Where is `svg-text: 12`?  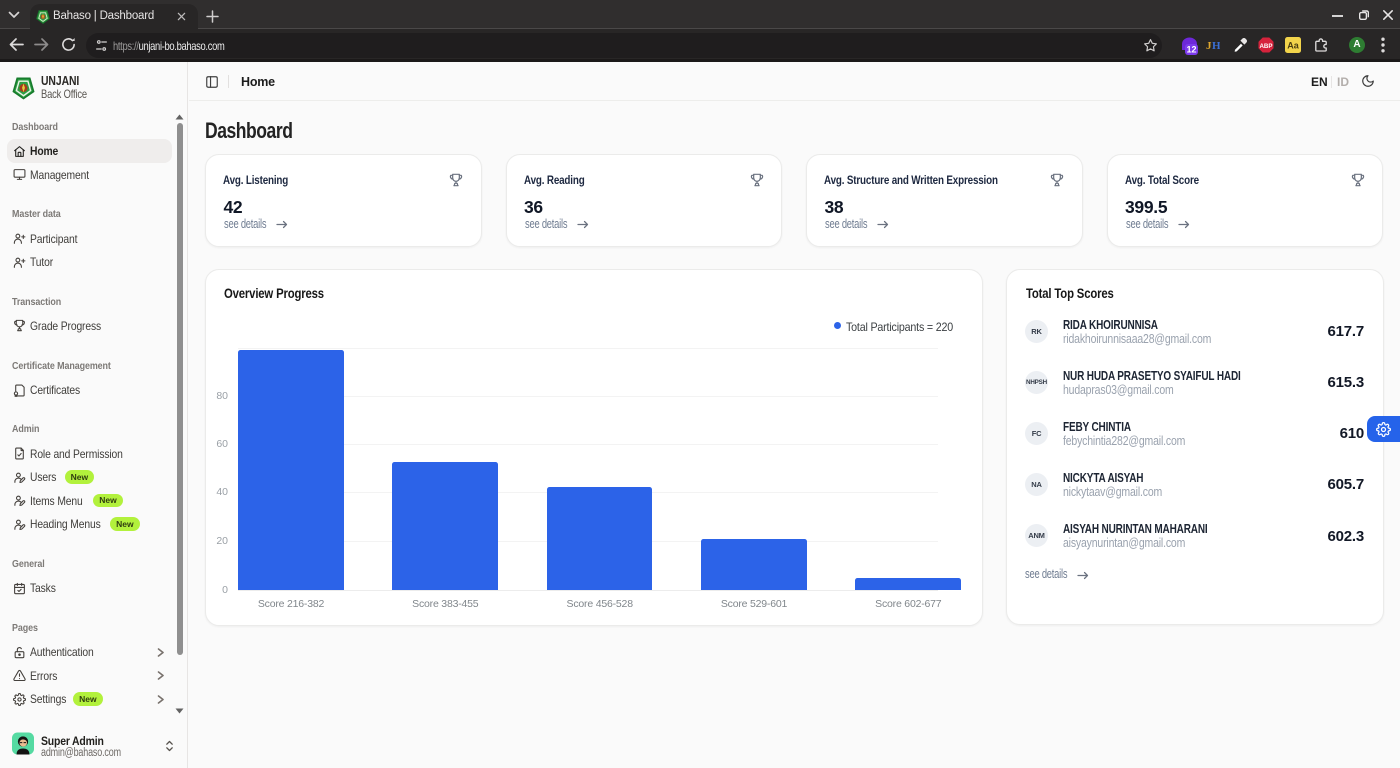
svg-text: 12 is located at coordinates (1191, 50).